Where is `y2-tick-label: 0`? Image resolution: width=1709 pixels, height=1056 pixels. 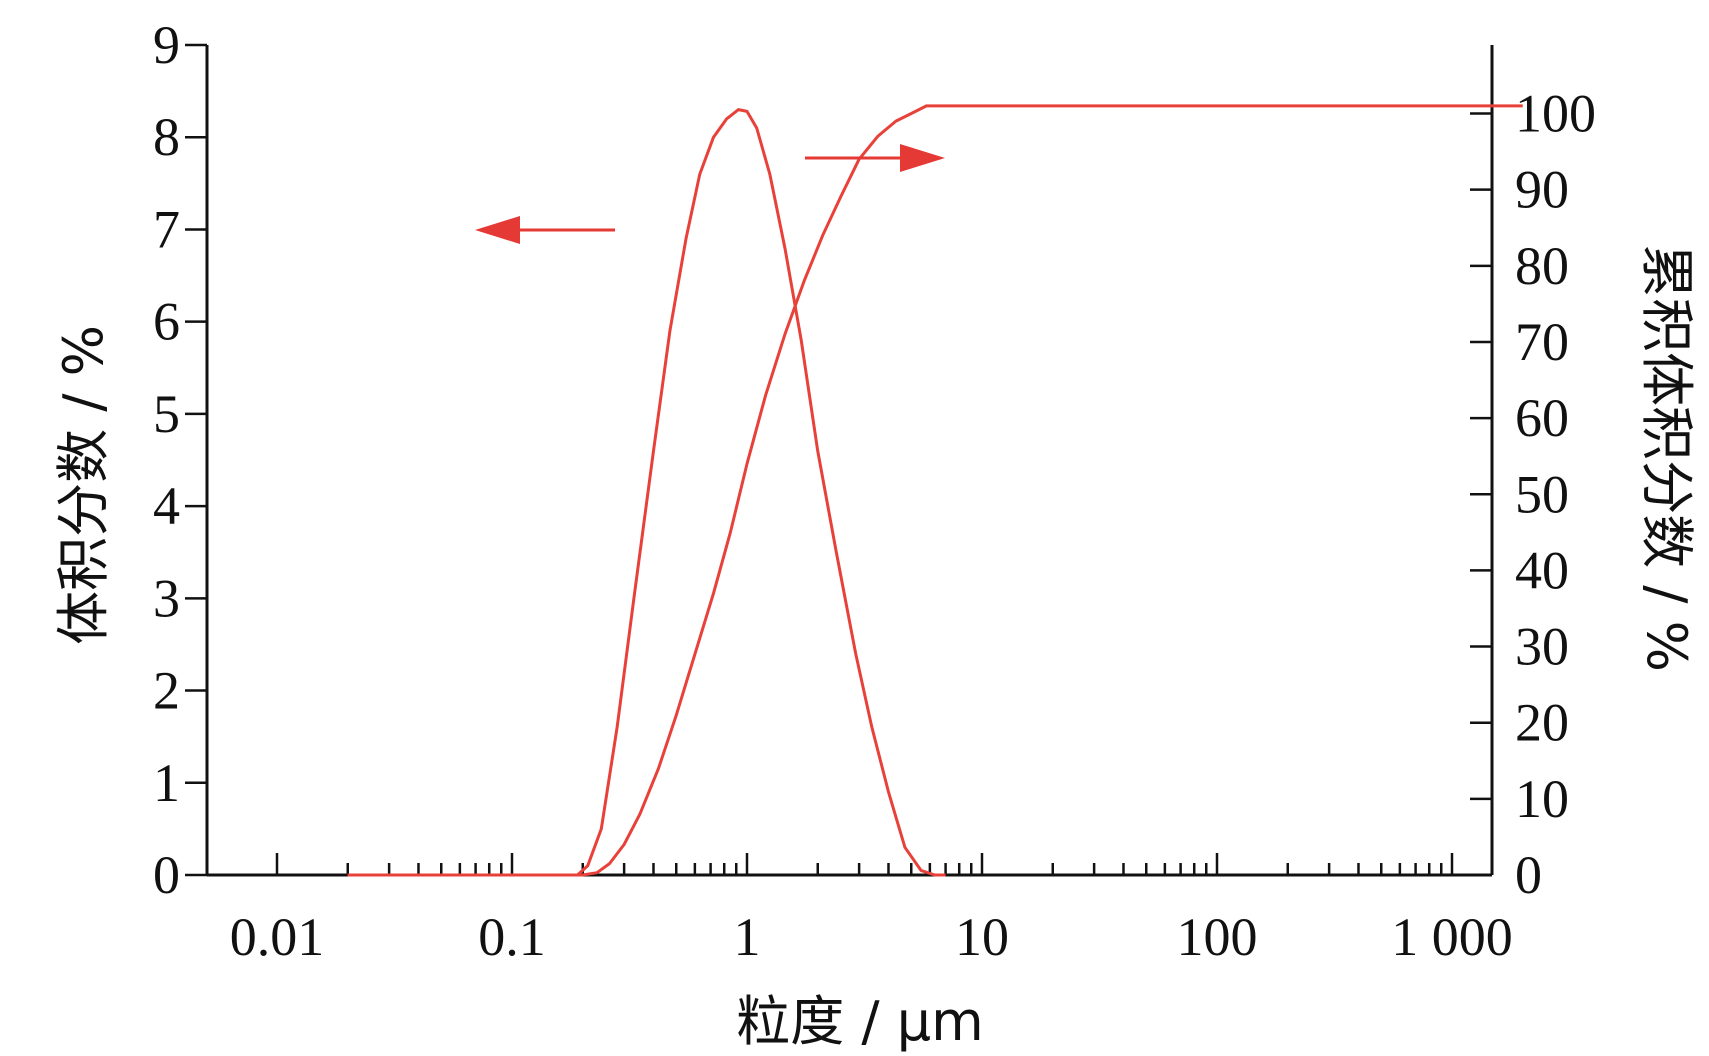 y2-tick-label: 0 is located at coordinates (1528, 875).